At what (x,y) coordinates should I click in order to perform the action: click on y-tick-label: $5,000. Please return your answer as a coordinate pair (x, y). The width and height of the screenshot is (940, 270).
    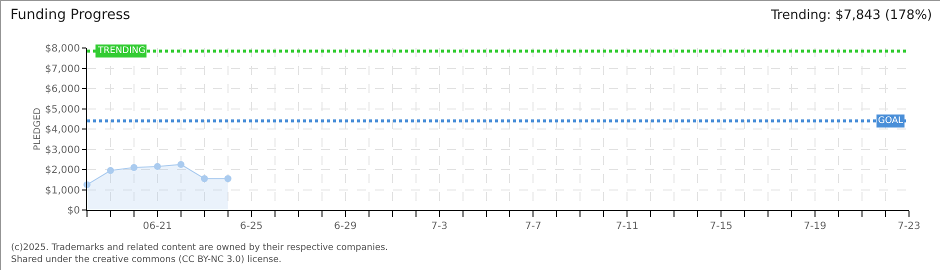
    Looking at the image, I should click on (62, 110).